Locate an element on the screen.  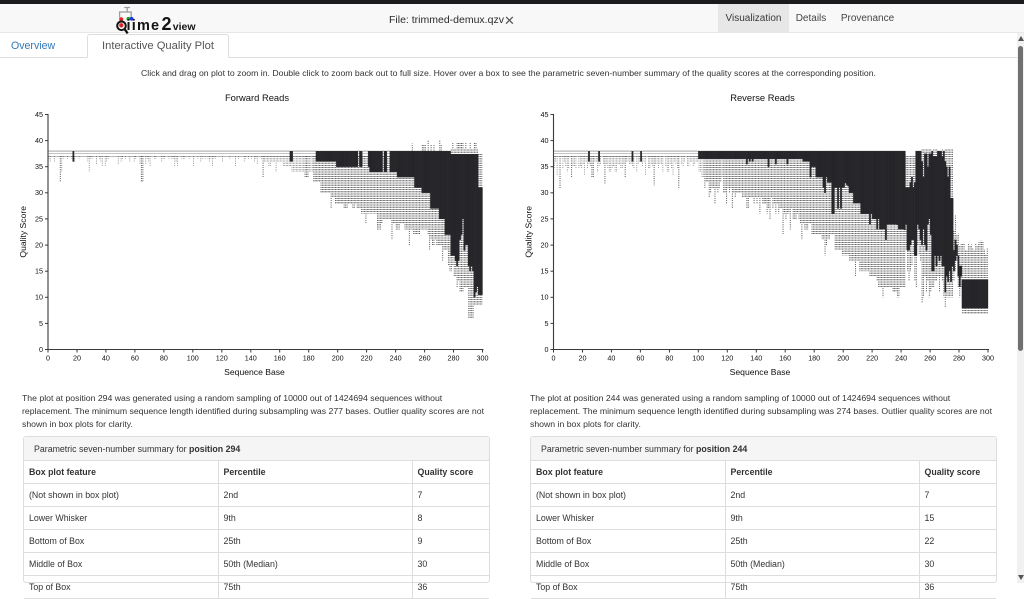
svg-text: 2 is located at coordinates (167, 24).